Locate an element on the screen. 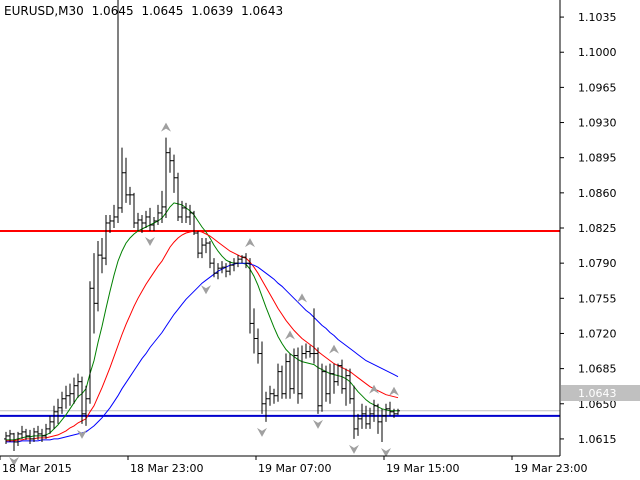 Image resolution: width=640 pixels, height=480 pixels. ohlc-high: 1.0645 is located at coordinates (162, 11).